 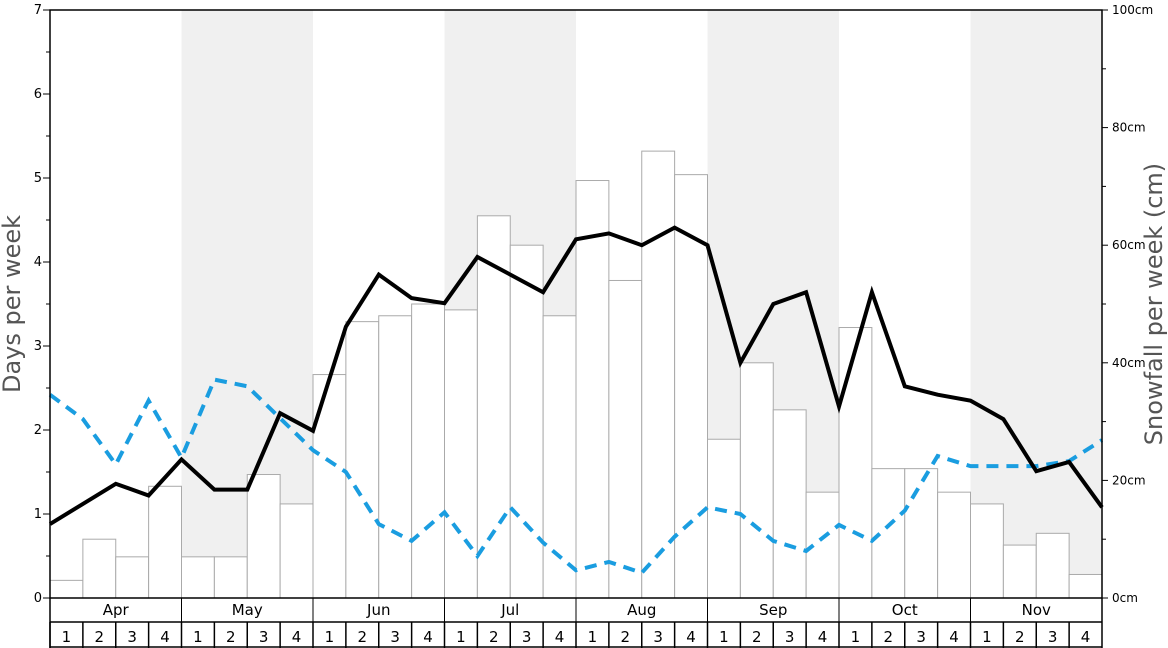 I want to click on left-tick-label: 4, so click(x=38, y=262).